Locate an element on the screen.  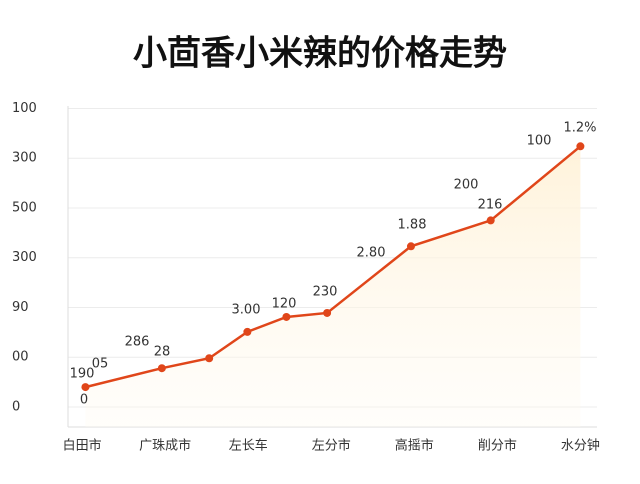
annotation: 1.2% is located at coordinates (579, 128).